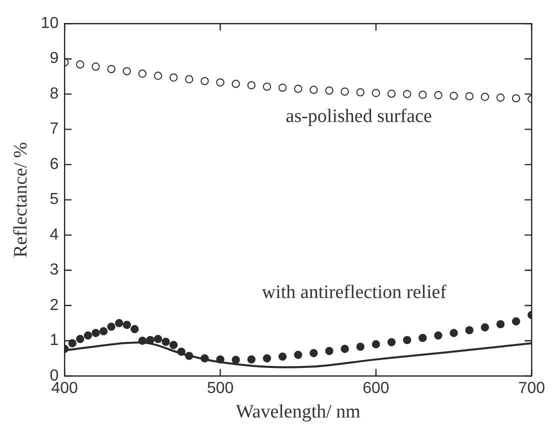  Describe the element at coordinates (376, 389) in the screenshot. I see `x-tick-label: 600` at that location.